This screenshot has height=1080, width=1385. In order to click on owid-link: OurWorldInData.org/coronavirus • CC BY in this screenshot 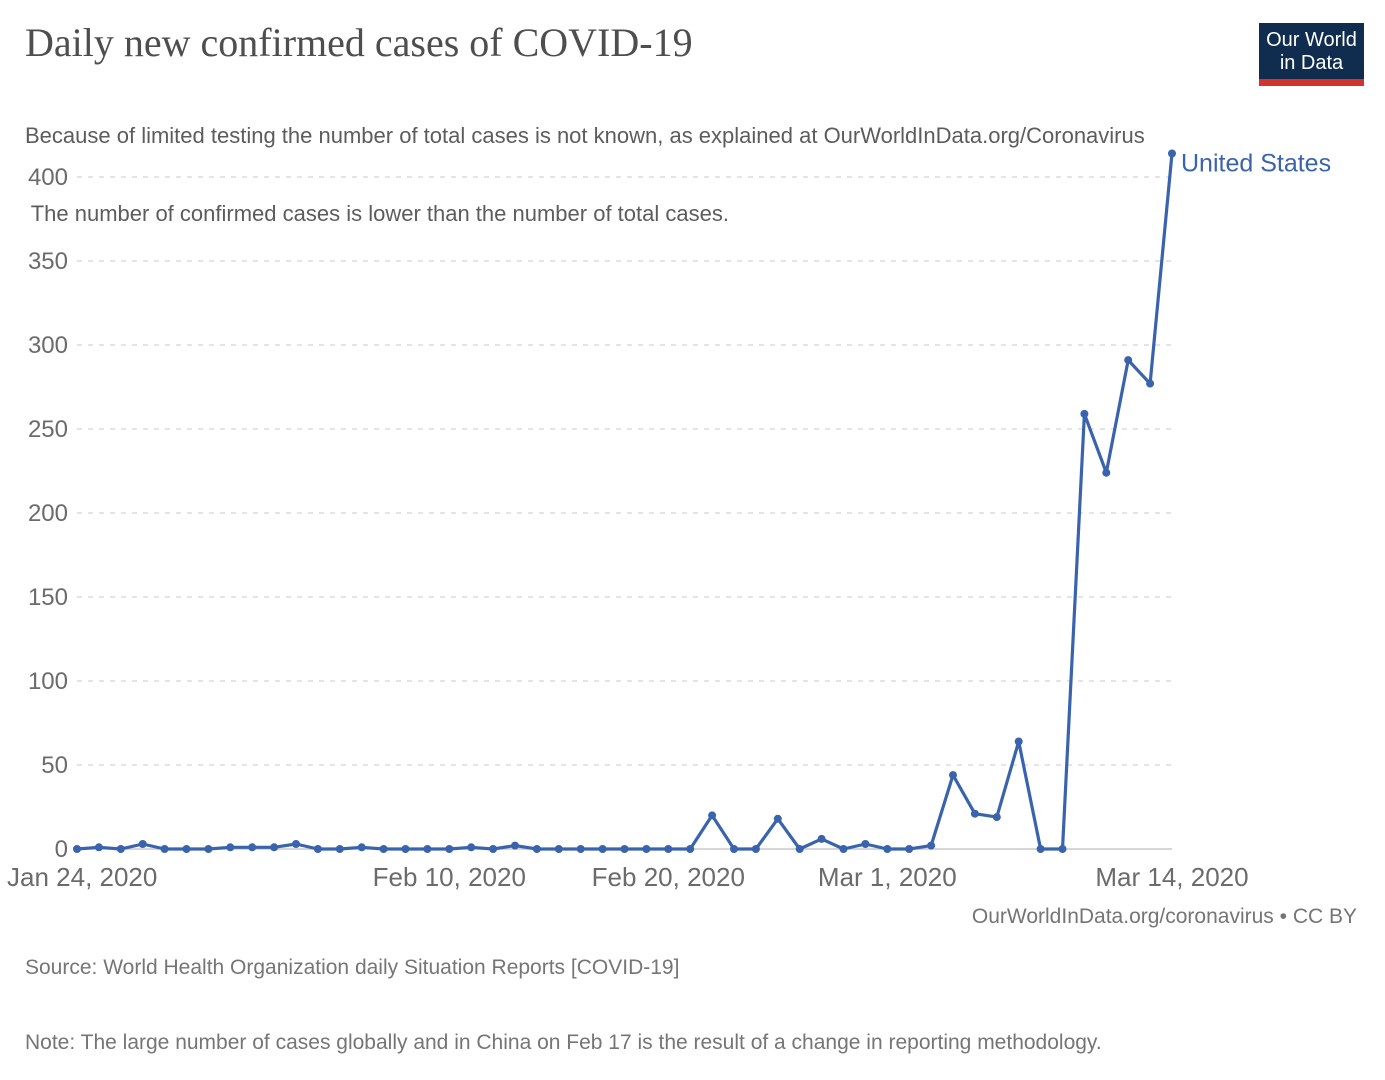, I will do `click(1164, 916)`.